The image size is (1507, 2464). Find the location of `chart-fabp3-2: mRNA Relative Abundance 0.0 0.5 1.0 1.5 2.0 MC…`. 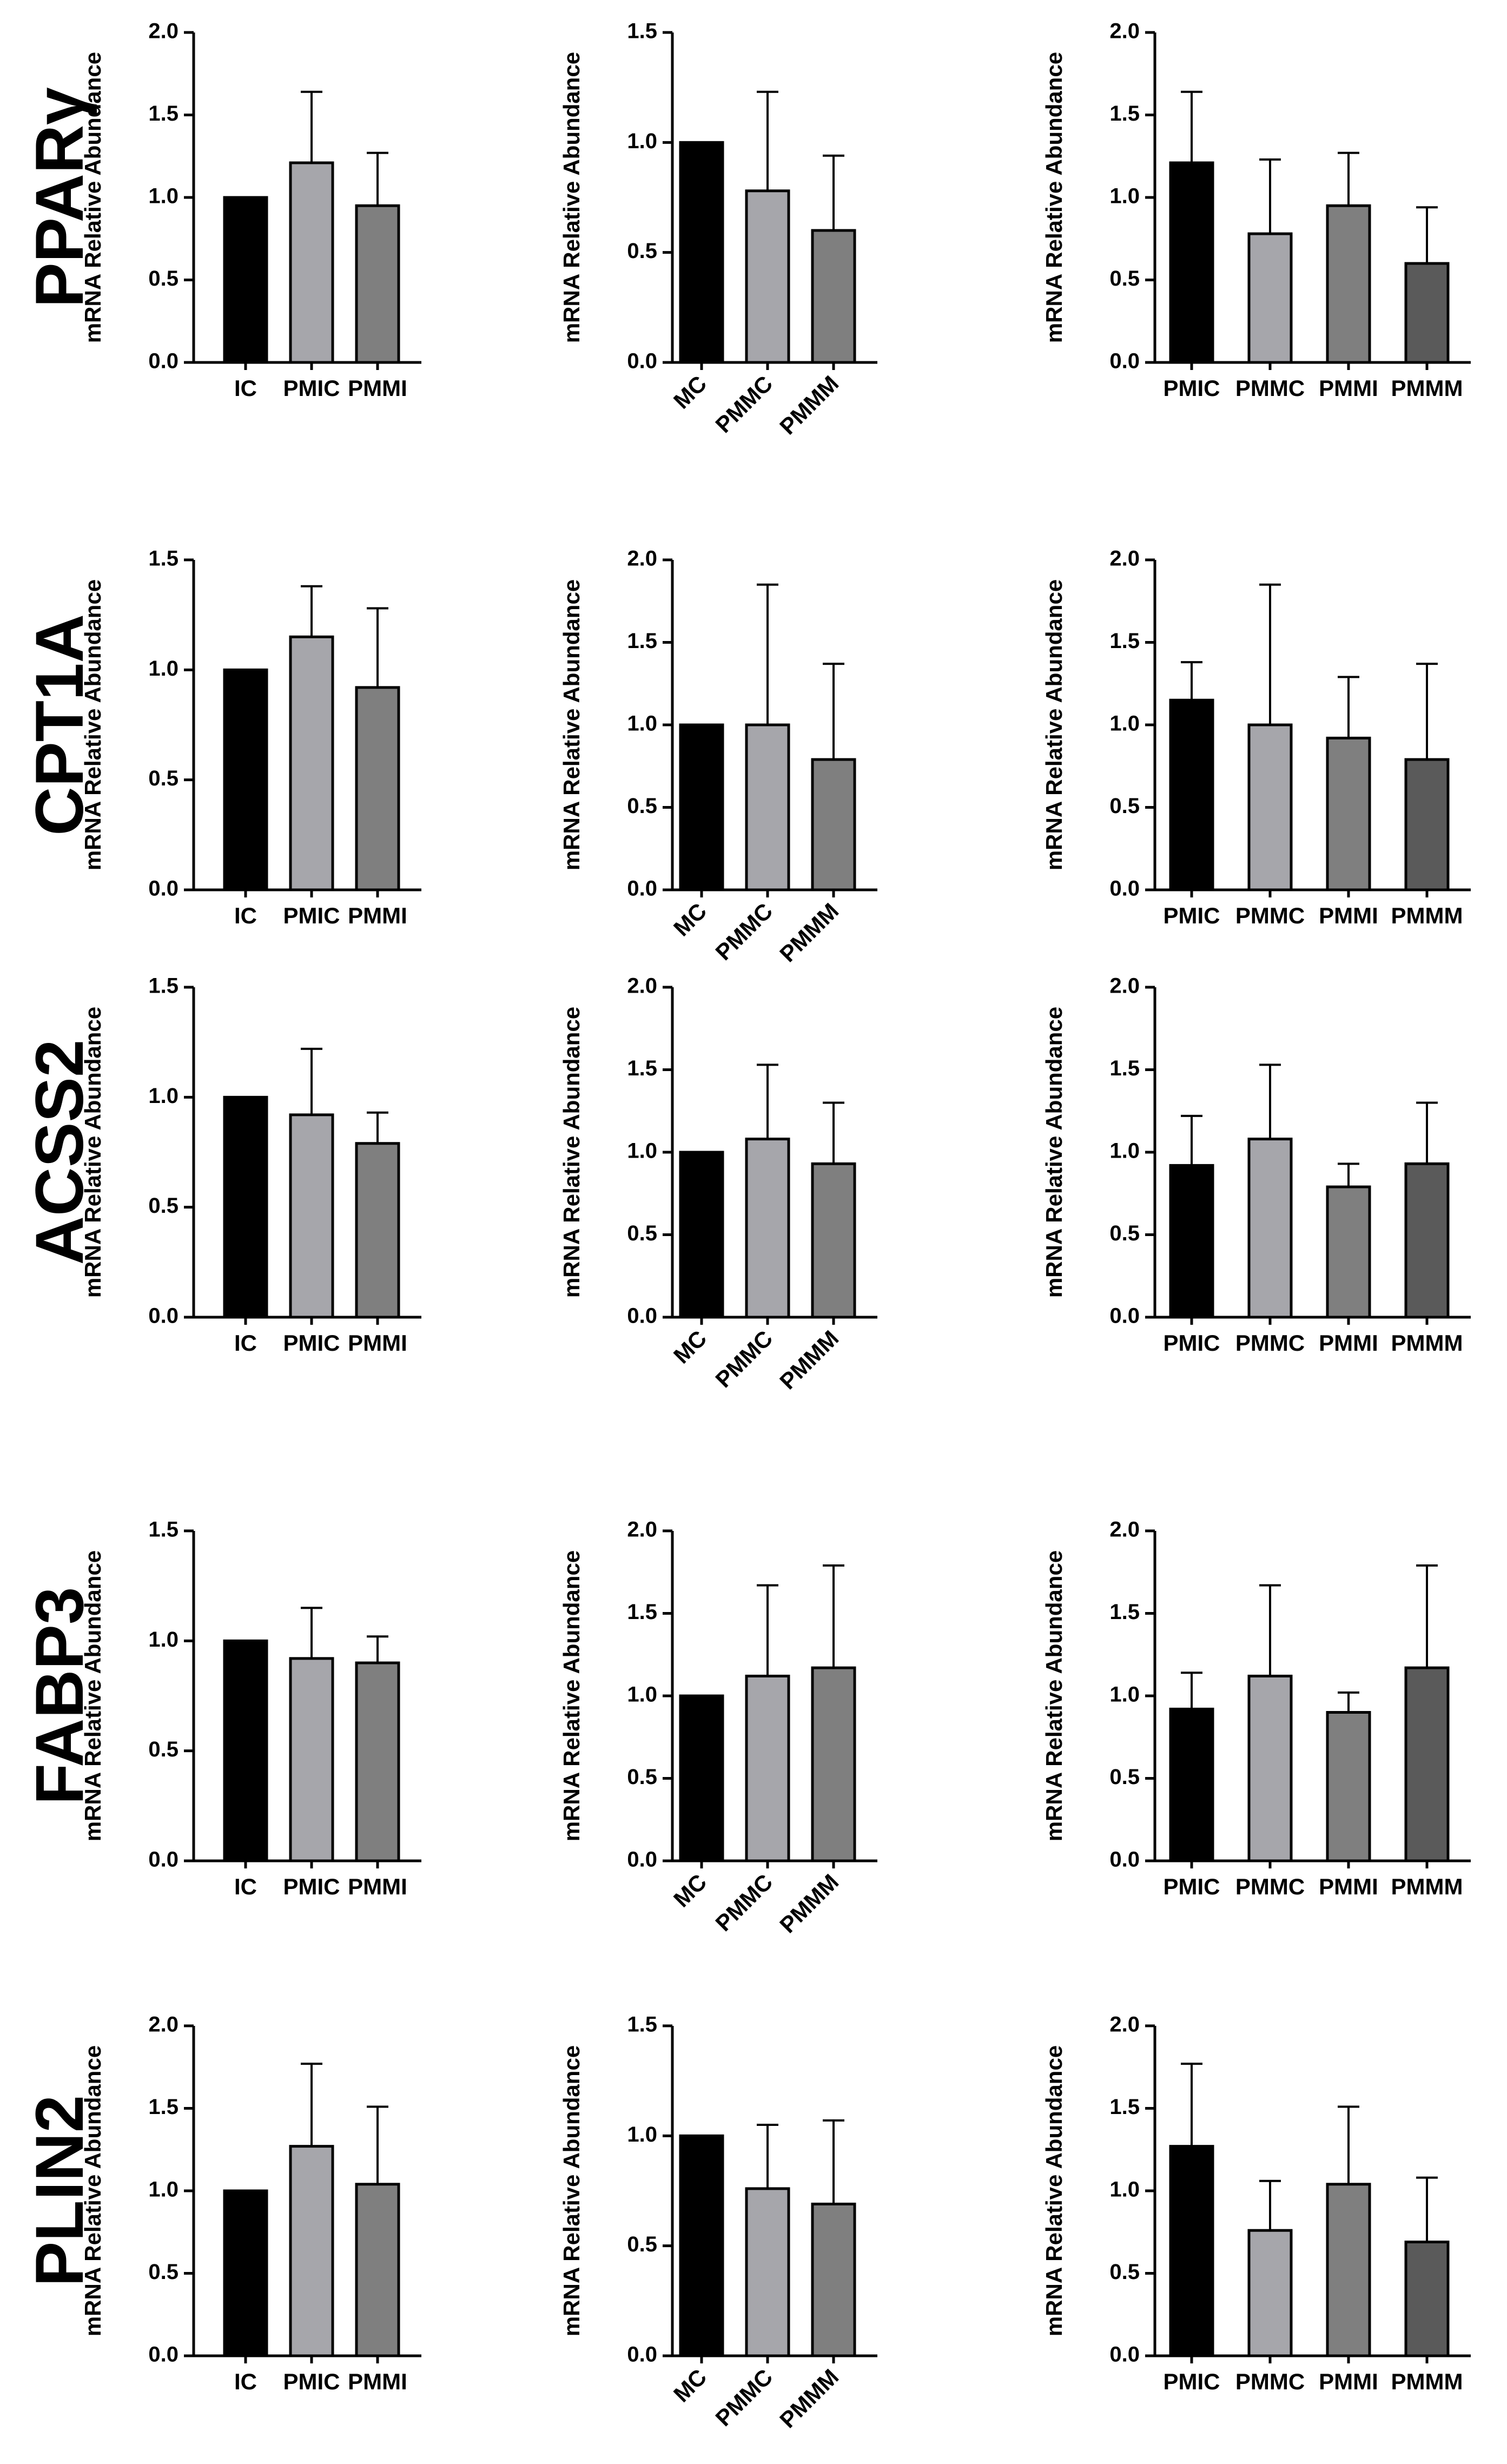

chart-fabp3-2: mRNA Relative Abundance 0.0 0.5 1.0 1.5 2.0 MC… is located at coordinates (718, 1728).